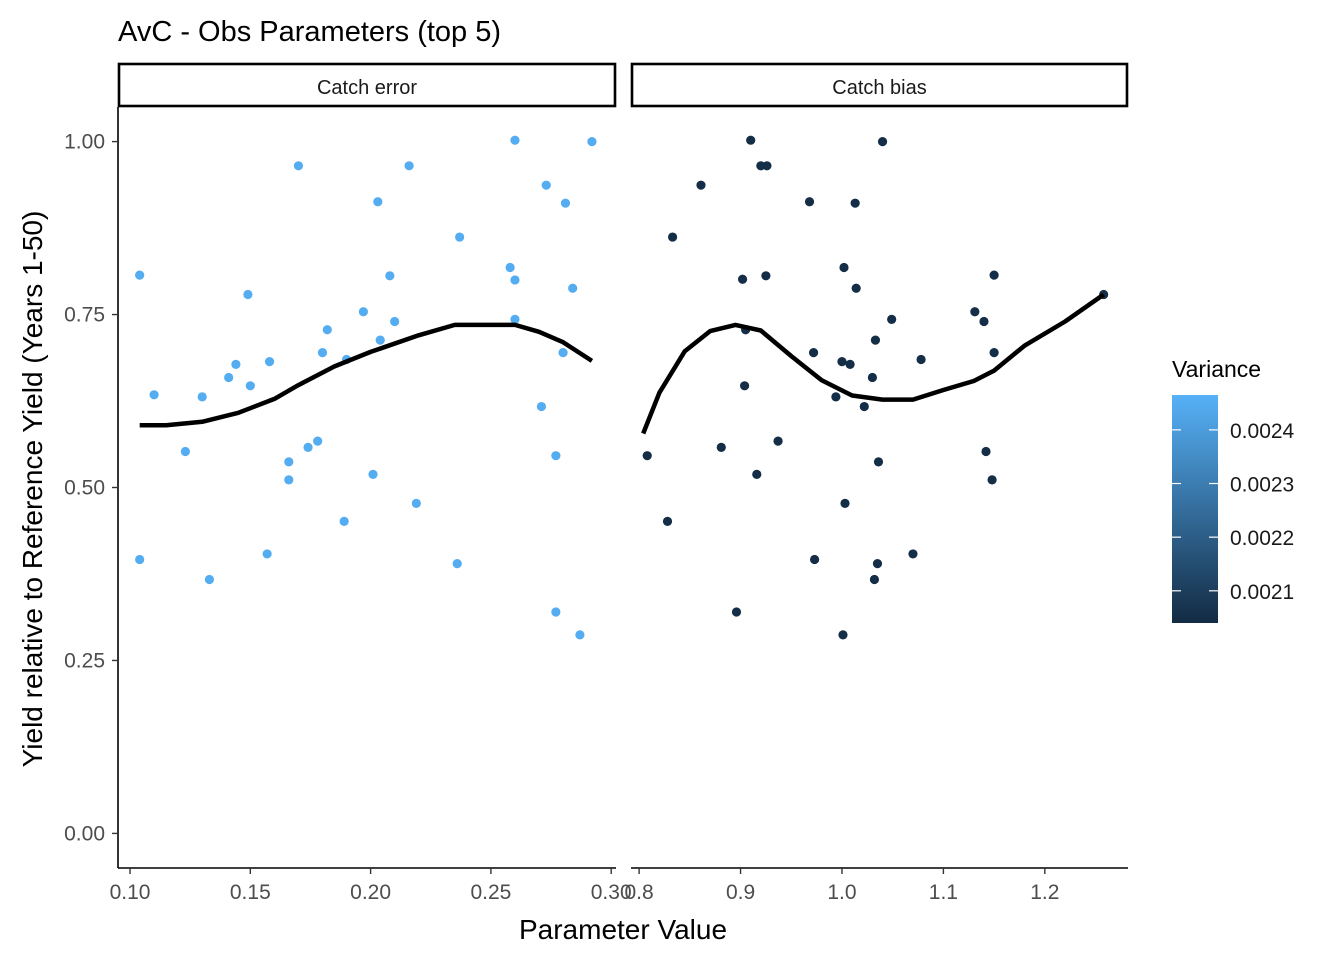 The height and width of the screenshot is (960, 1344). Describe the element at coordinates (611, 892) in the screenshot. I see `x-tick-label: 0.30` at that location.